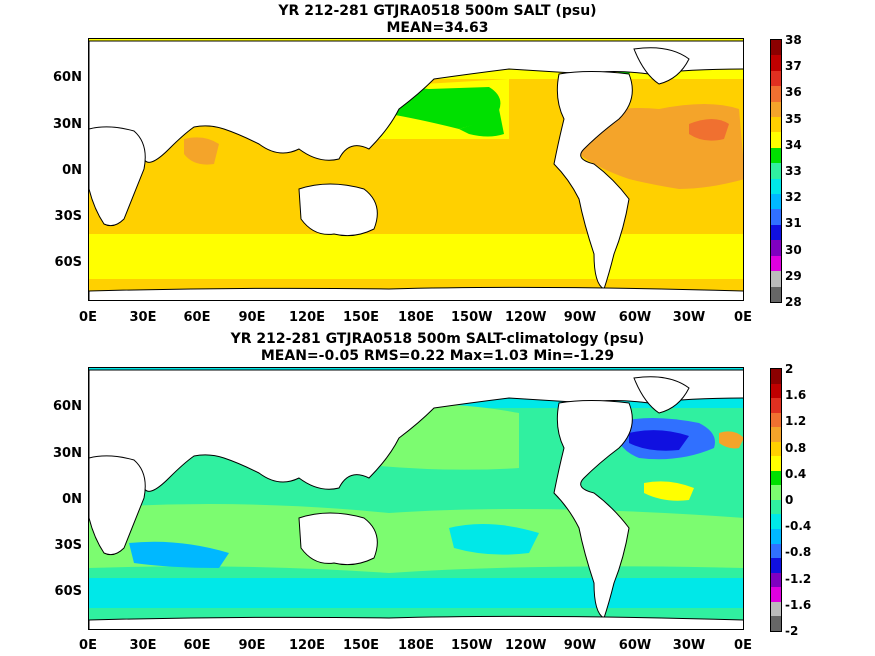 Image resolution: width=875 pixels, height=656 pixels. Describe the element at coordinates (796, 447) in the screenshot. I see `colorbar-label: 0.8` at that location.